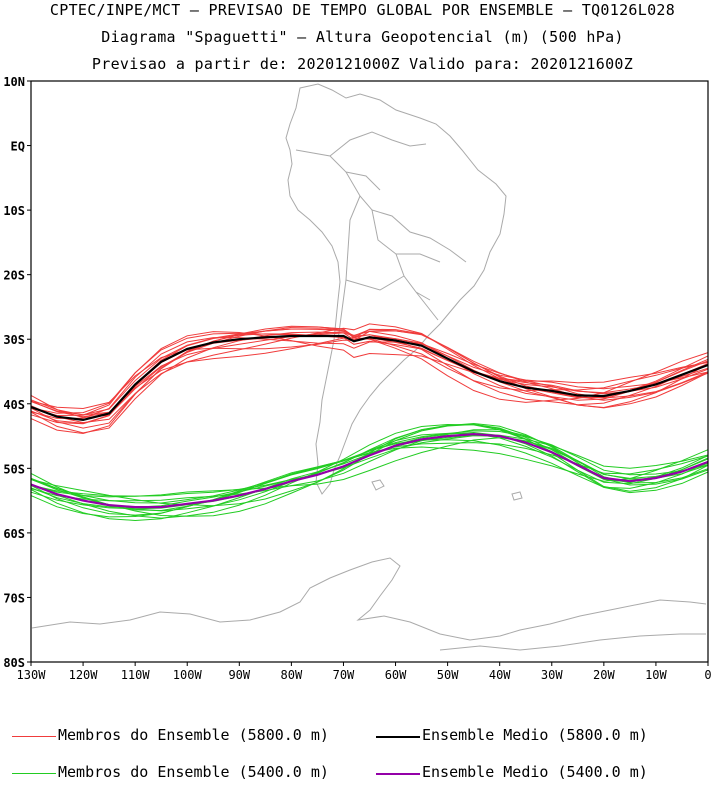 The width and height of the screenshot is (725, 792). What do you see at coordinates (292, 675) in the screenshot?
I see `lon-tick-label: 80W` at bounding box center [292, 675].